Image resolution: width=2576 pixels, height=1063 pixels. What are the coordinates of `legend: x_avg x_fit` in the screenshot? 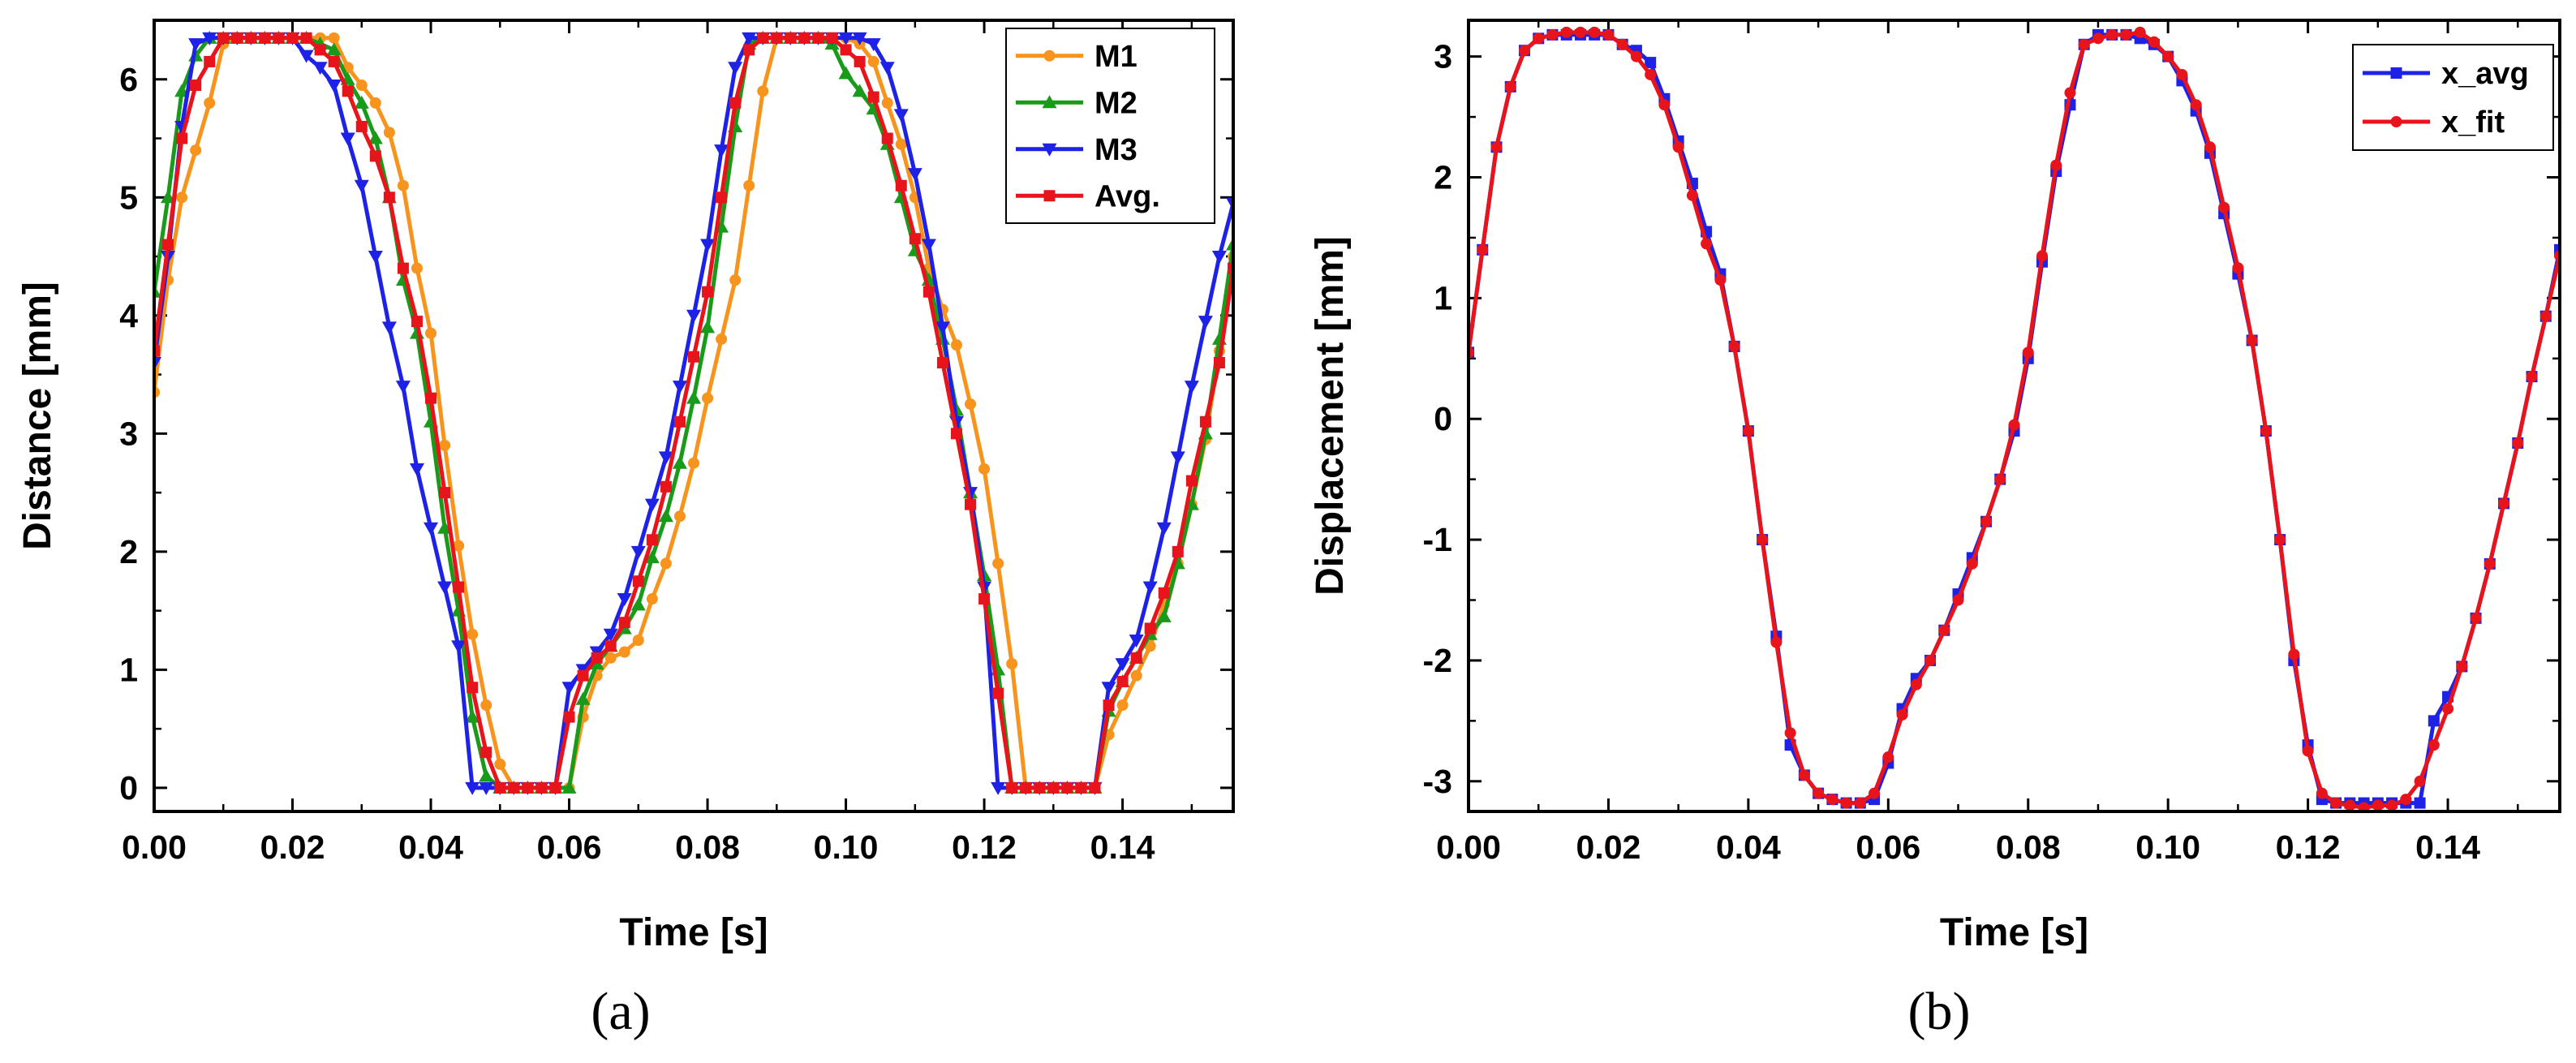 It's located at (2453, 97).